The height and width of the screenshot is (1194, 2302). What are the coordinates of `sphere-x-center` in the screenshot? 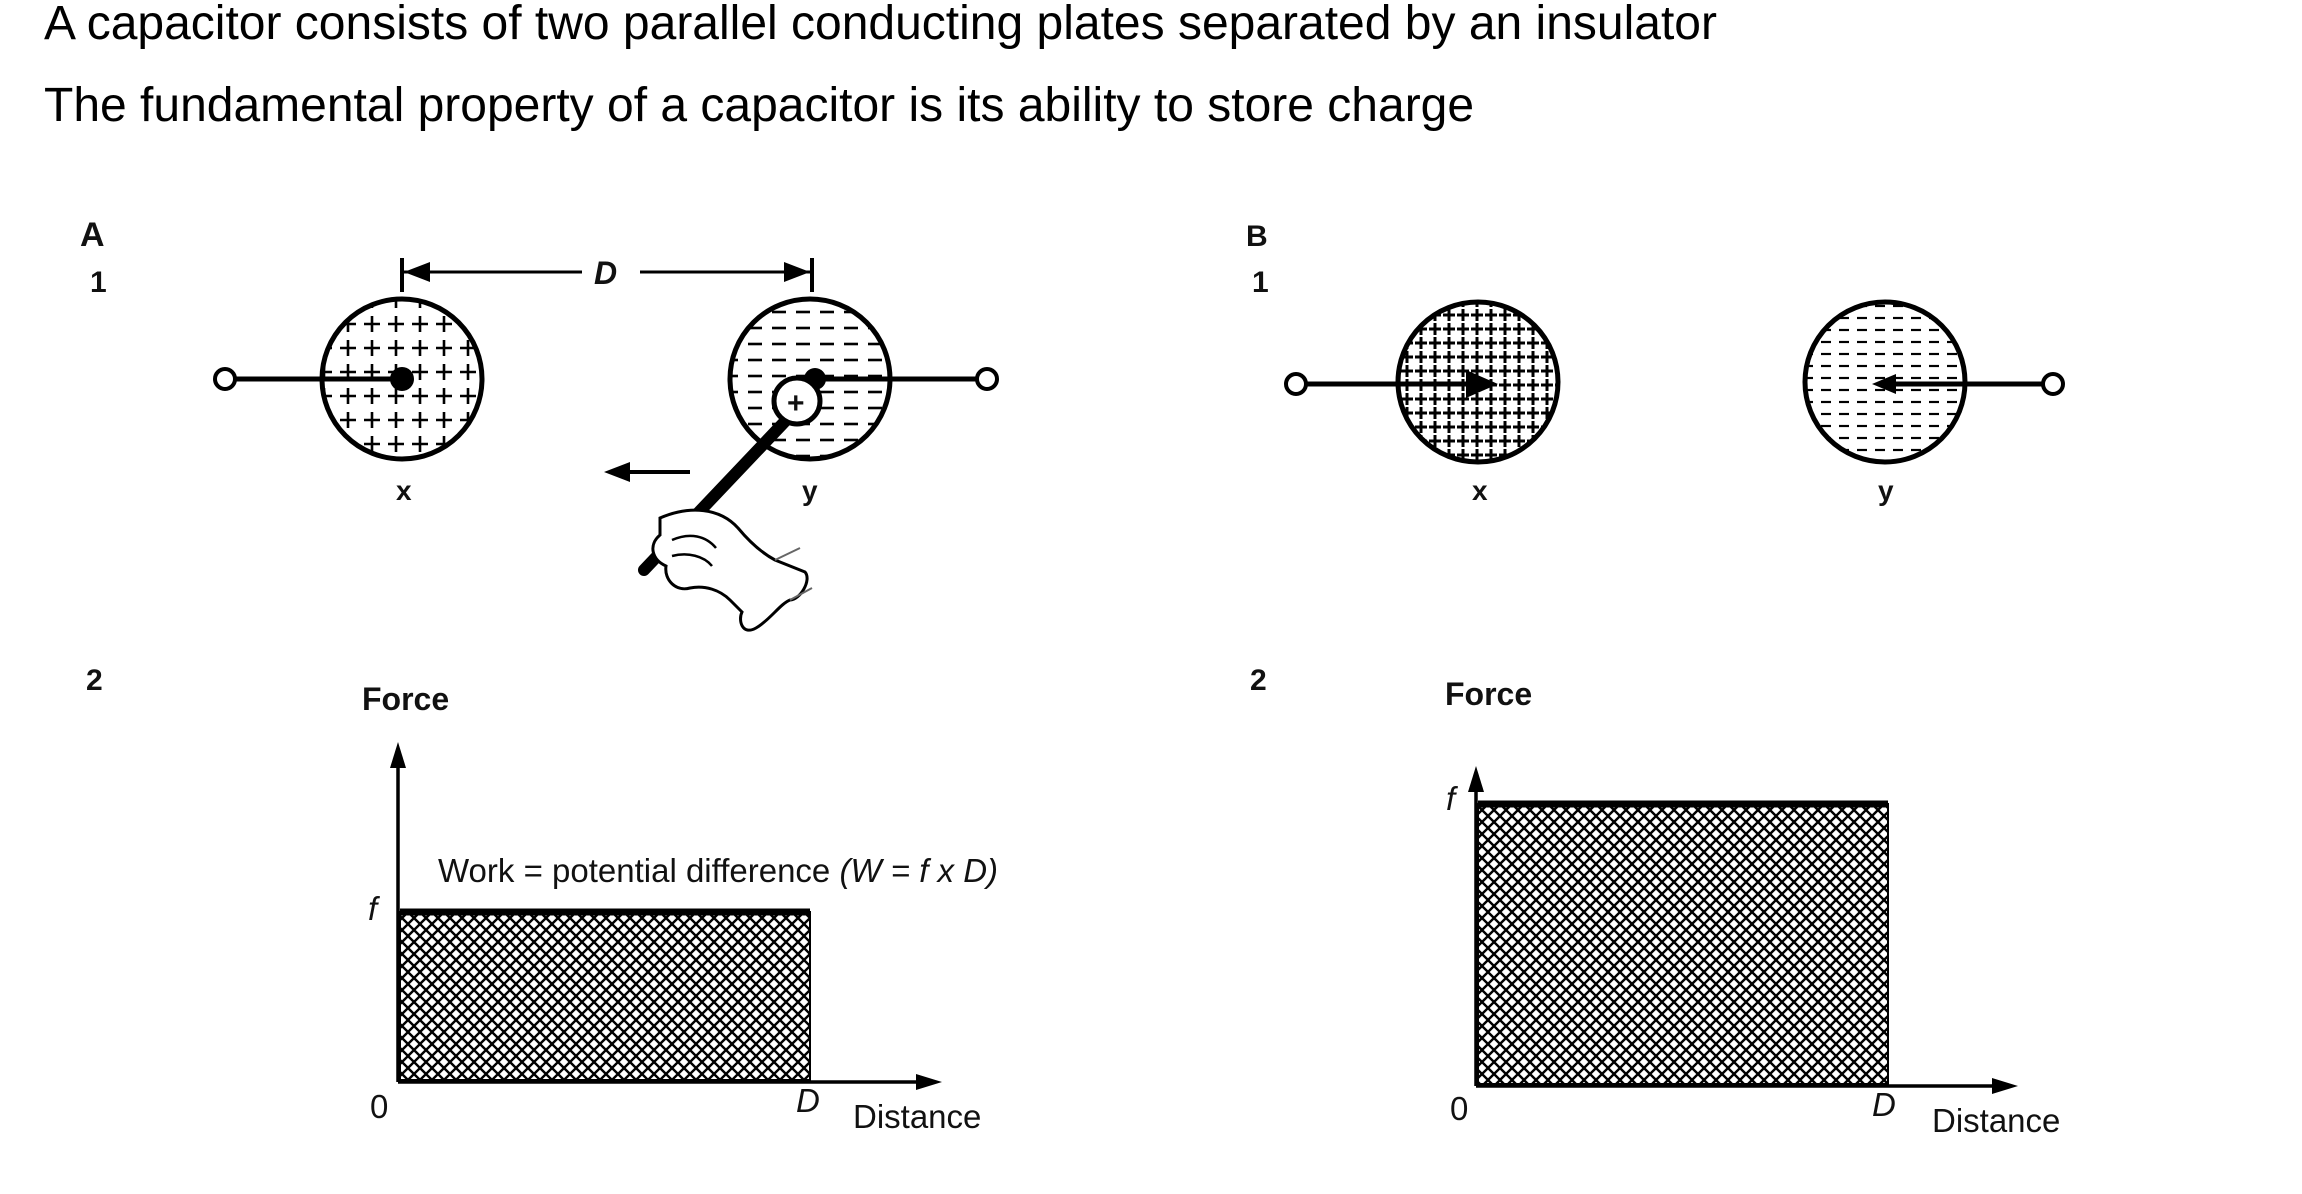 It's located at (402, 379).